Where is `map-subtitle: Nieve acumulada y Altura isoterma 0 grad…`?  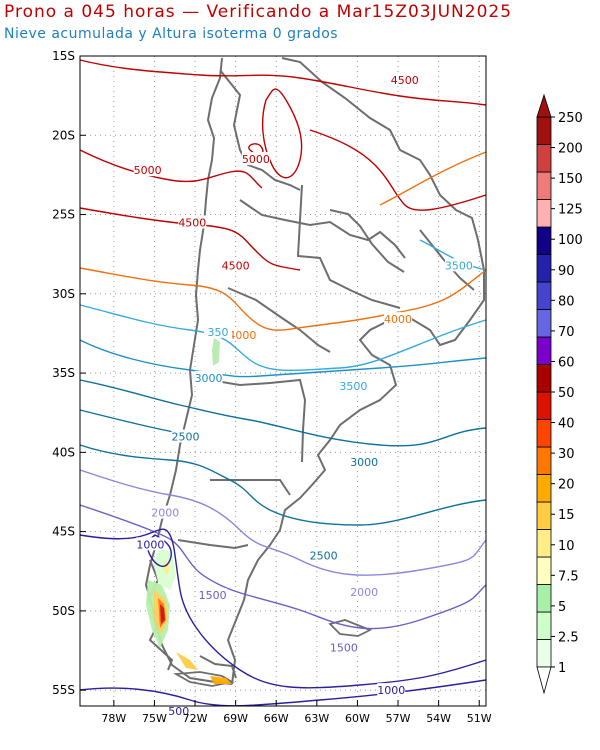 map-subtitle: Nieve acumulada y Altura isoterma 0 grad… is located at coordinates (171, 34).